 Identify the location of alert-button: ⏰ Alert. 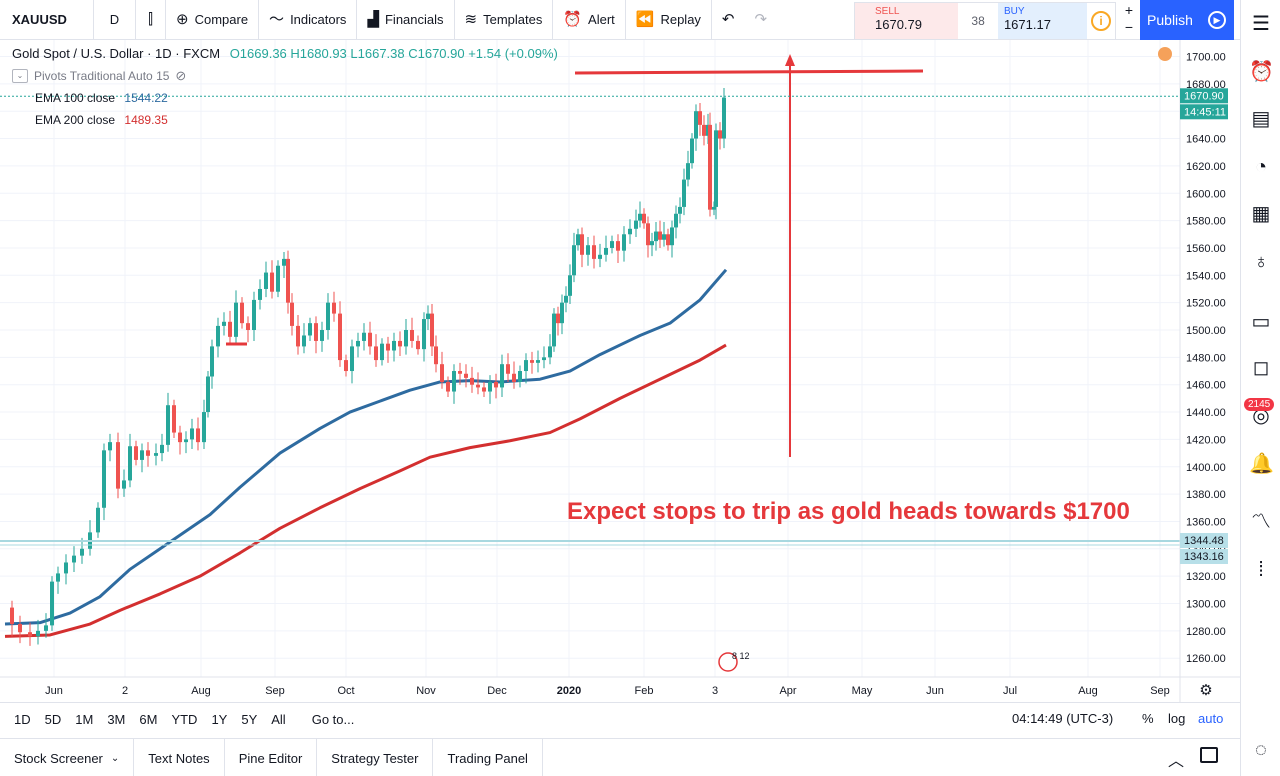
(589, 20).